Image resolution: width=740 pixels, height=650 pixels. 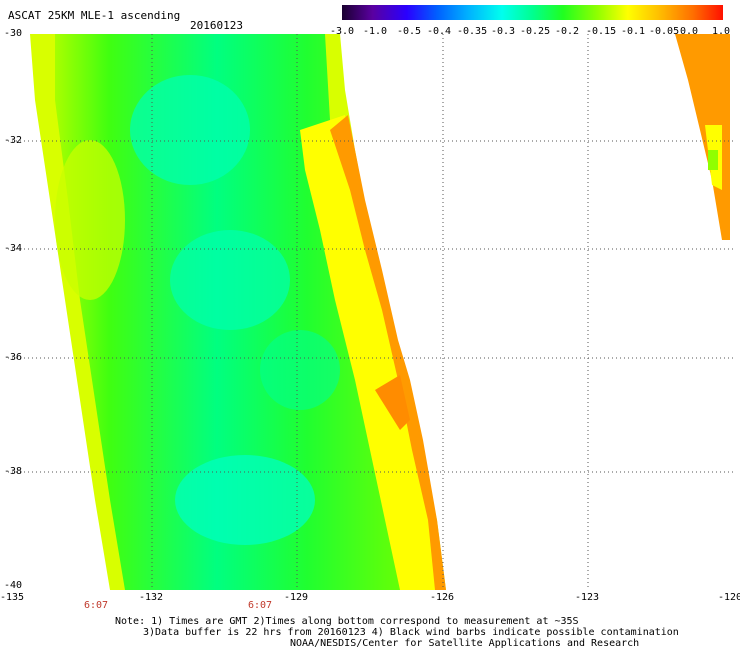 I want to click on colorbar-label: -0.2, so click(x=567, y=31).